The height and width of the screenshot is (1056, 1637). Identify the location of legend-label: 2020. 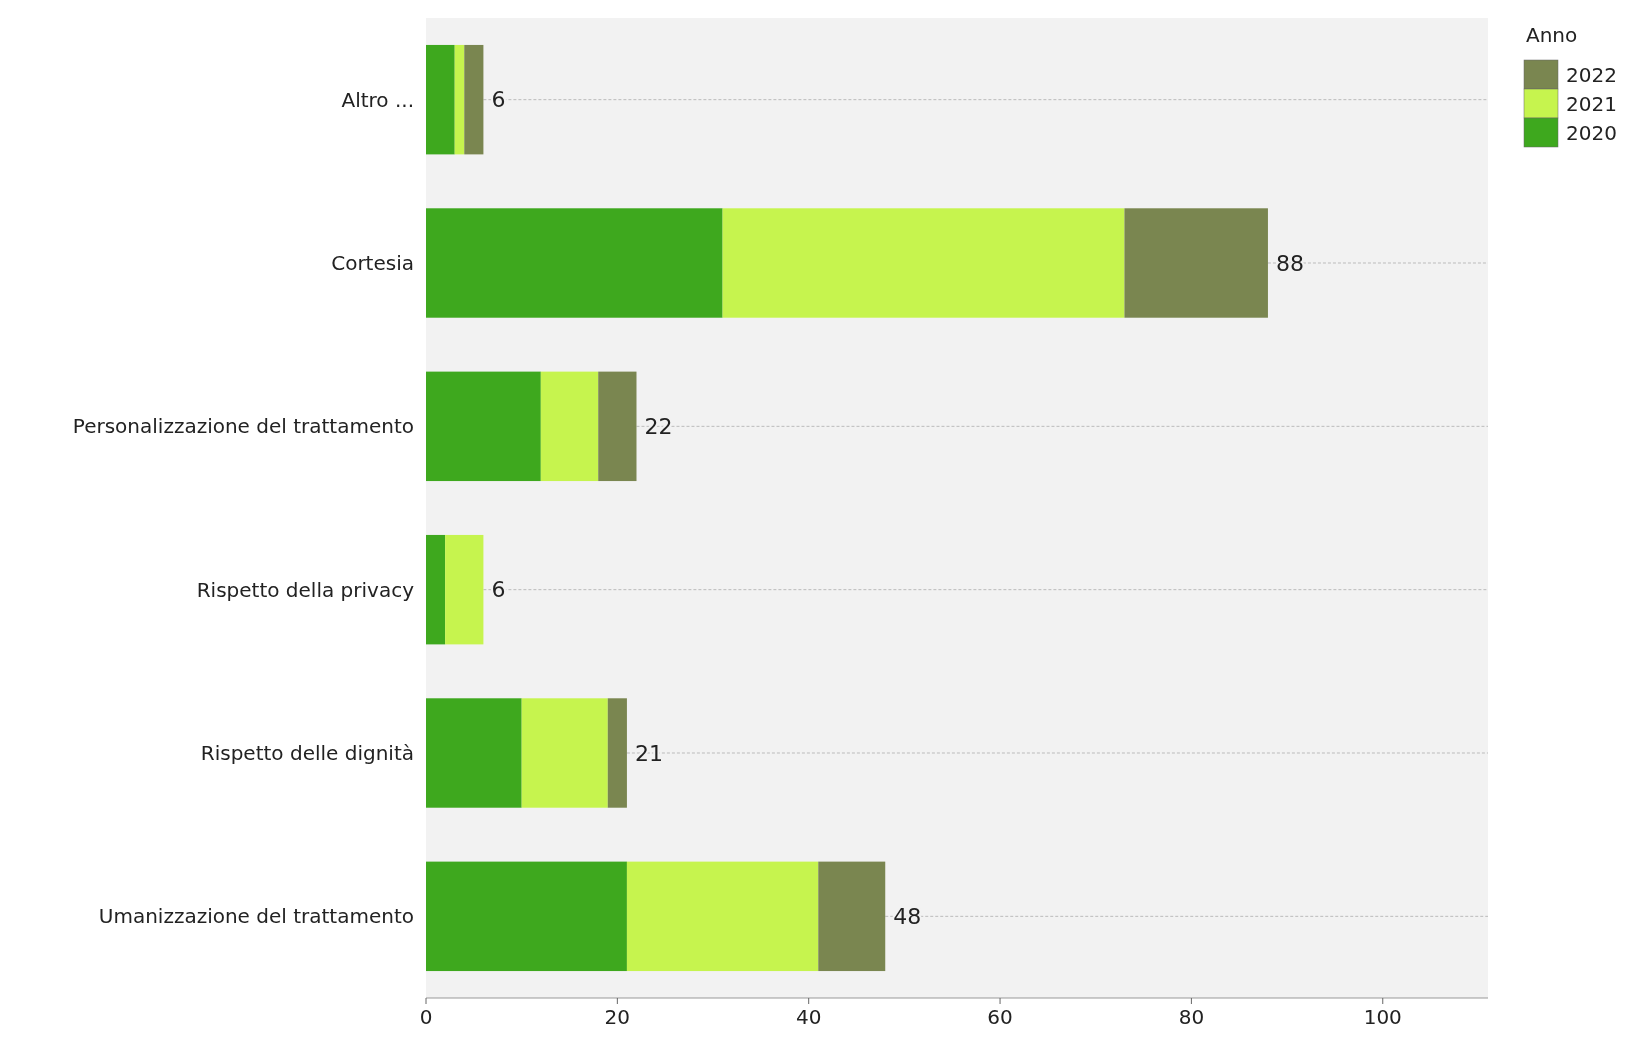
(1591, 133).